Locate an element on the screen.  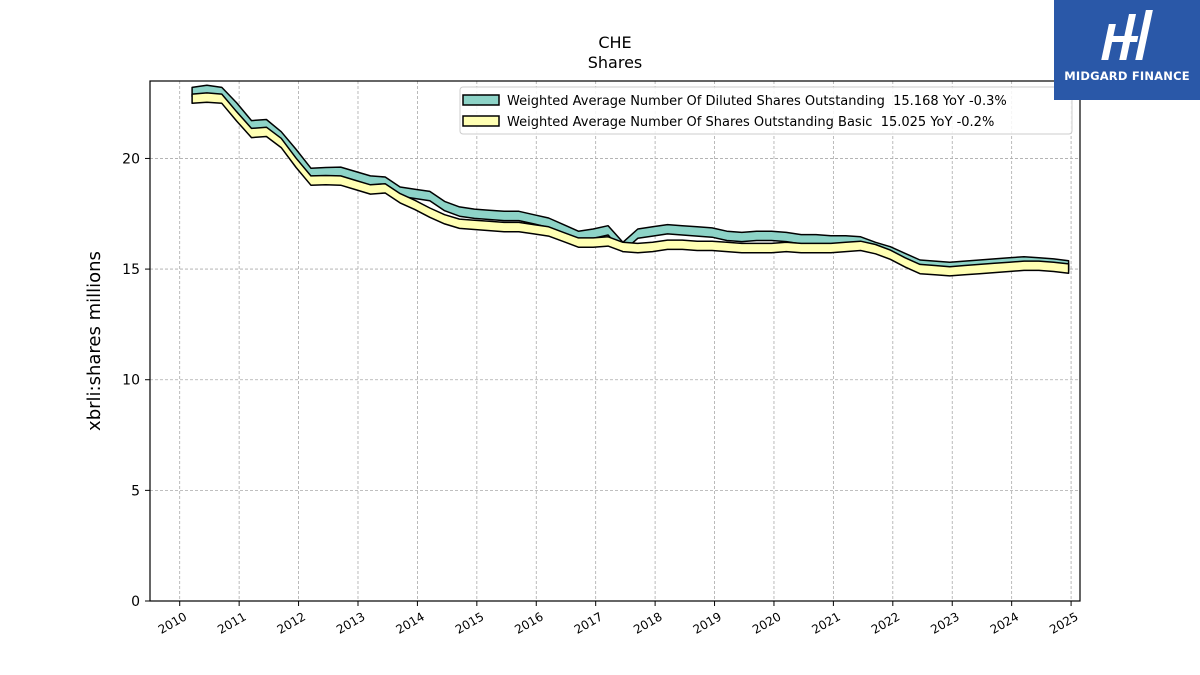
brand-logo: MIDGARD FINANCE is located at coordinates (1127, 50).